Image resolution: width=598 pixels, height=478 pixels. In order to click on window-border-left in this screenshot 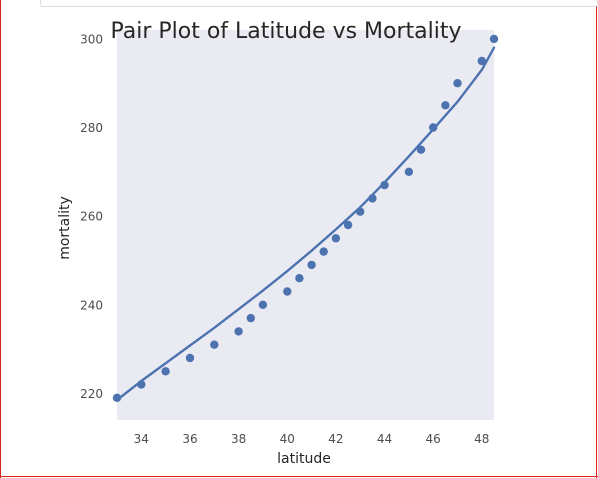, I will do `click(0, 239)`.